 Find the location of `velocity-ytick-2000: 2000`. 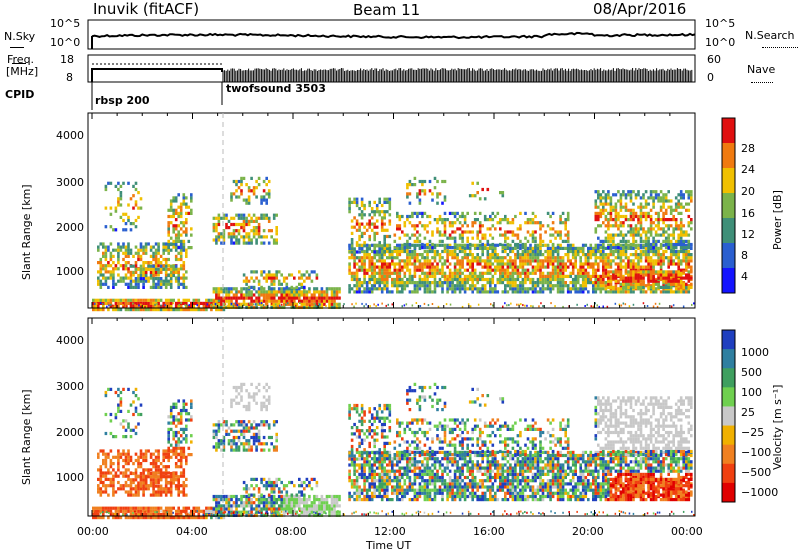

velocity-ytick-2000: 2000 is located at coordinates (70, 432).